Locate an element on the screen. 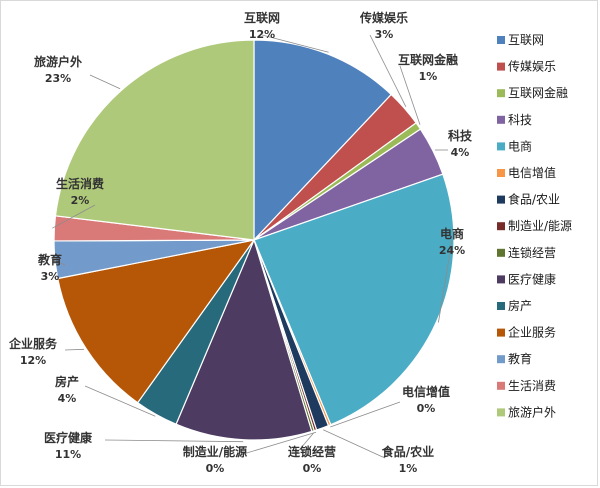 This screenshot has width=600, height=488. data-label-name-9: 医疗健康 is located at coordinates (68, 437).